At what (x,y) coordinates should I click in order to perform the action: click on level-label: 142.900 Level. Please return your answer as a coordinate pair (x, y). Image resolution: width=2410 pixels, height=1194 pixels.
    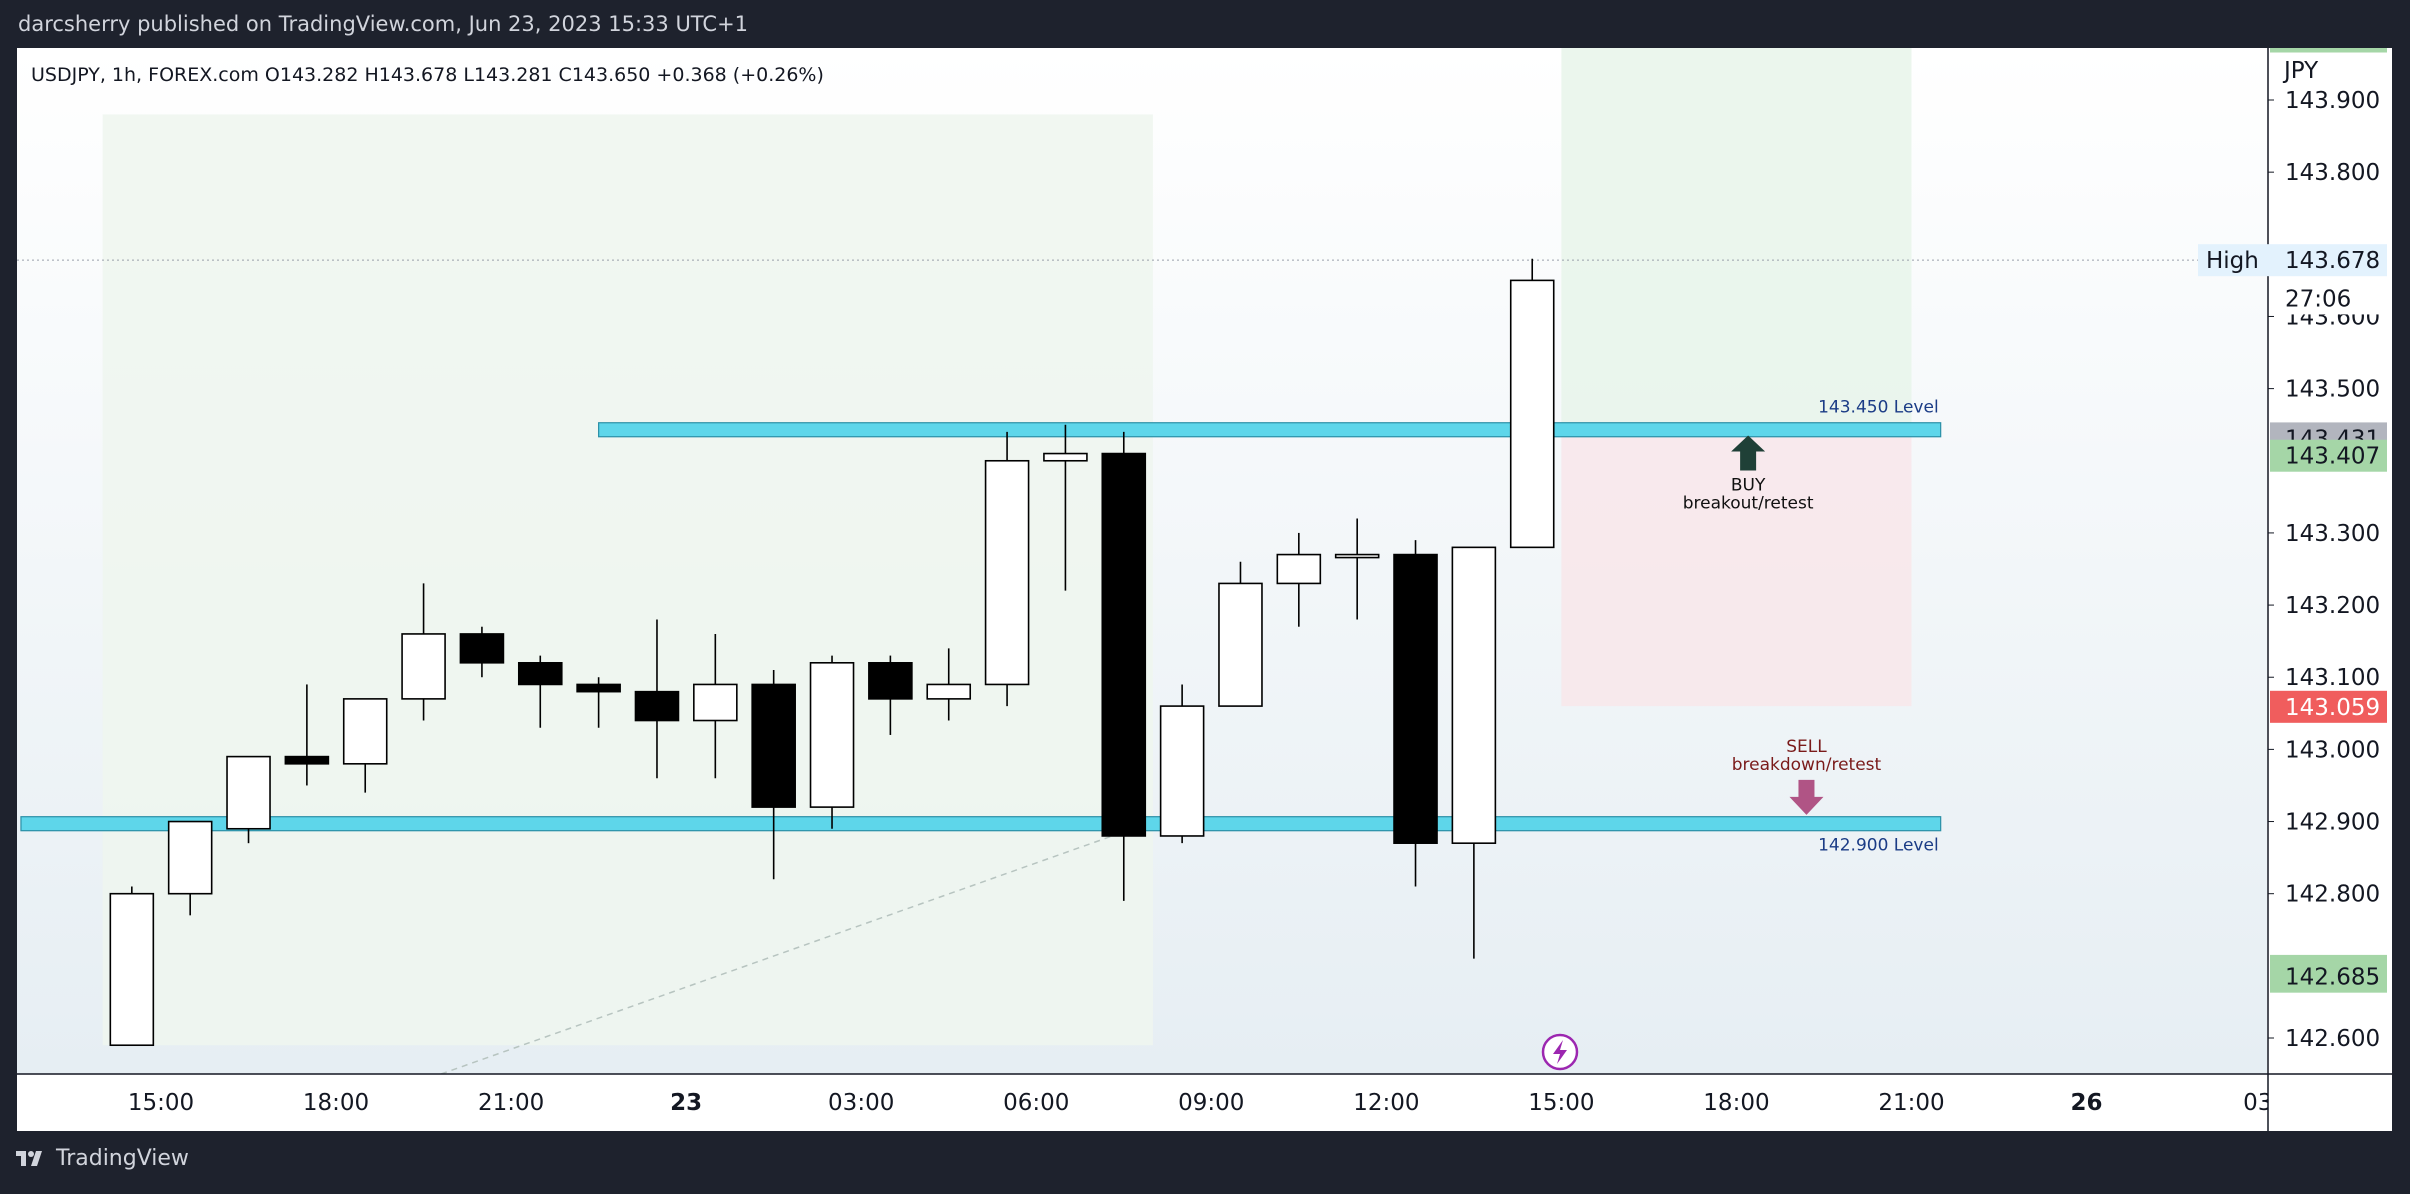
    Looking at the image, I should click on (1878, 846).